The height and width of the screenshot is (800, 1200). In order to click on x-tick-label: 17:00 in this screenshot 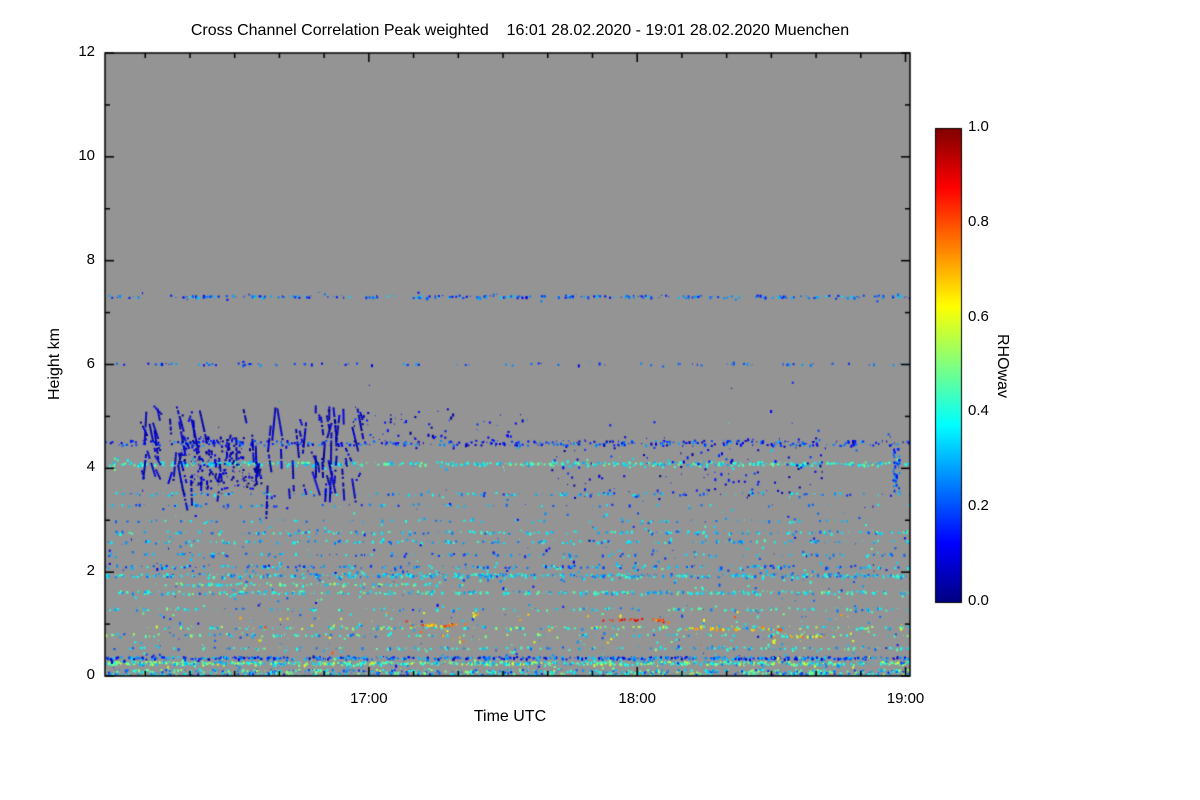, I will do `click(369, 698)`.